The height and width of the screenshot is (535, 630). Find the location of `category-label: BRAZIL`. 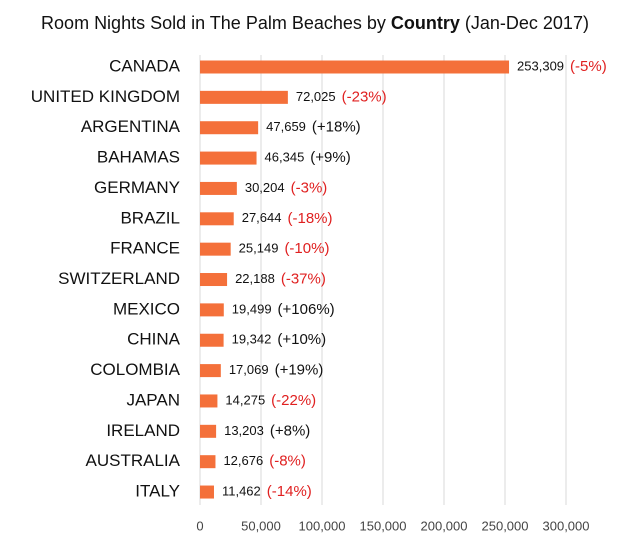

category-label: BRAZIL is located at coordinates (150, 217).